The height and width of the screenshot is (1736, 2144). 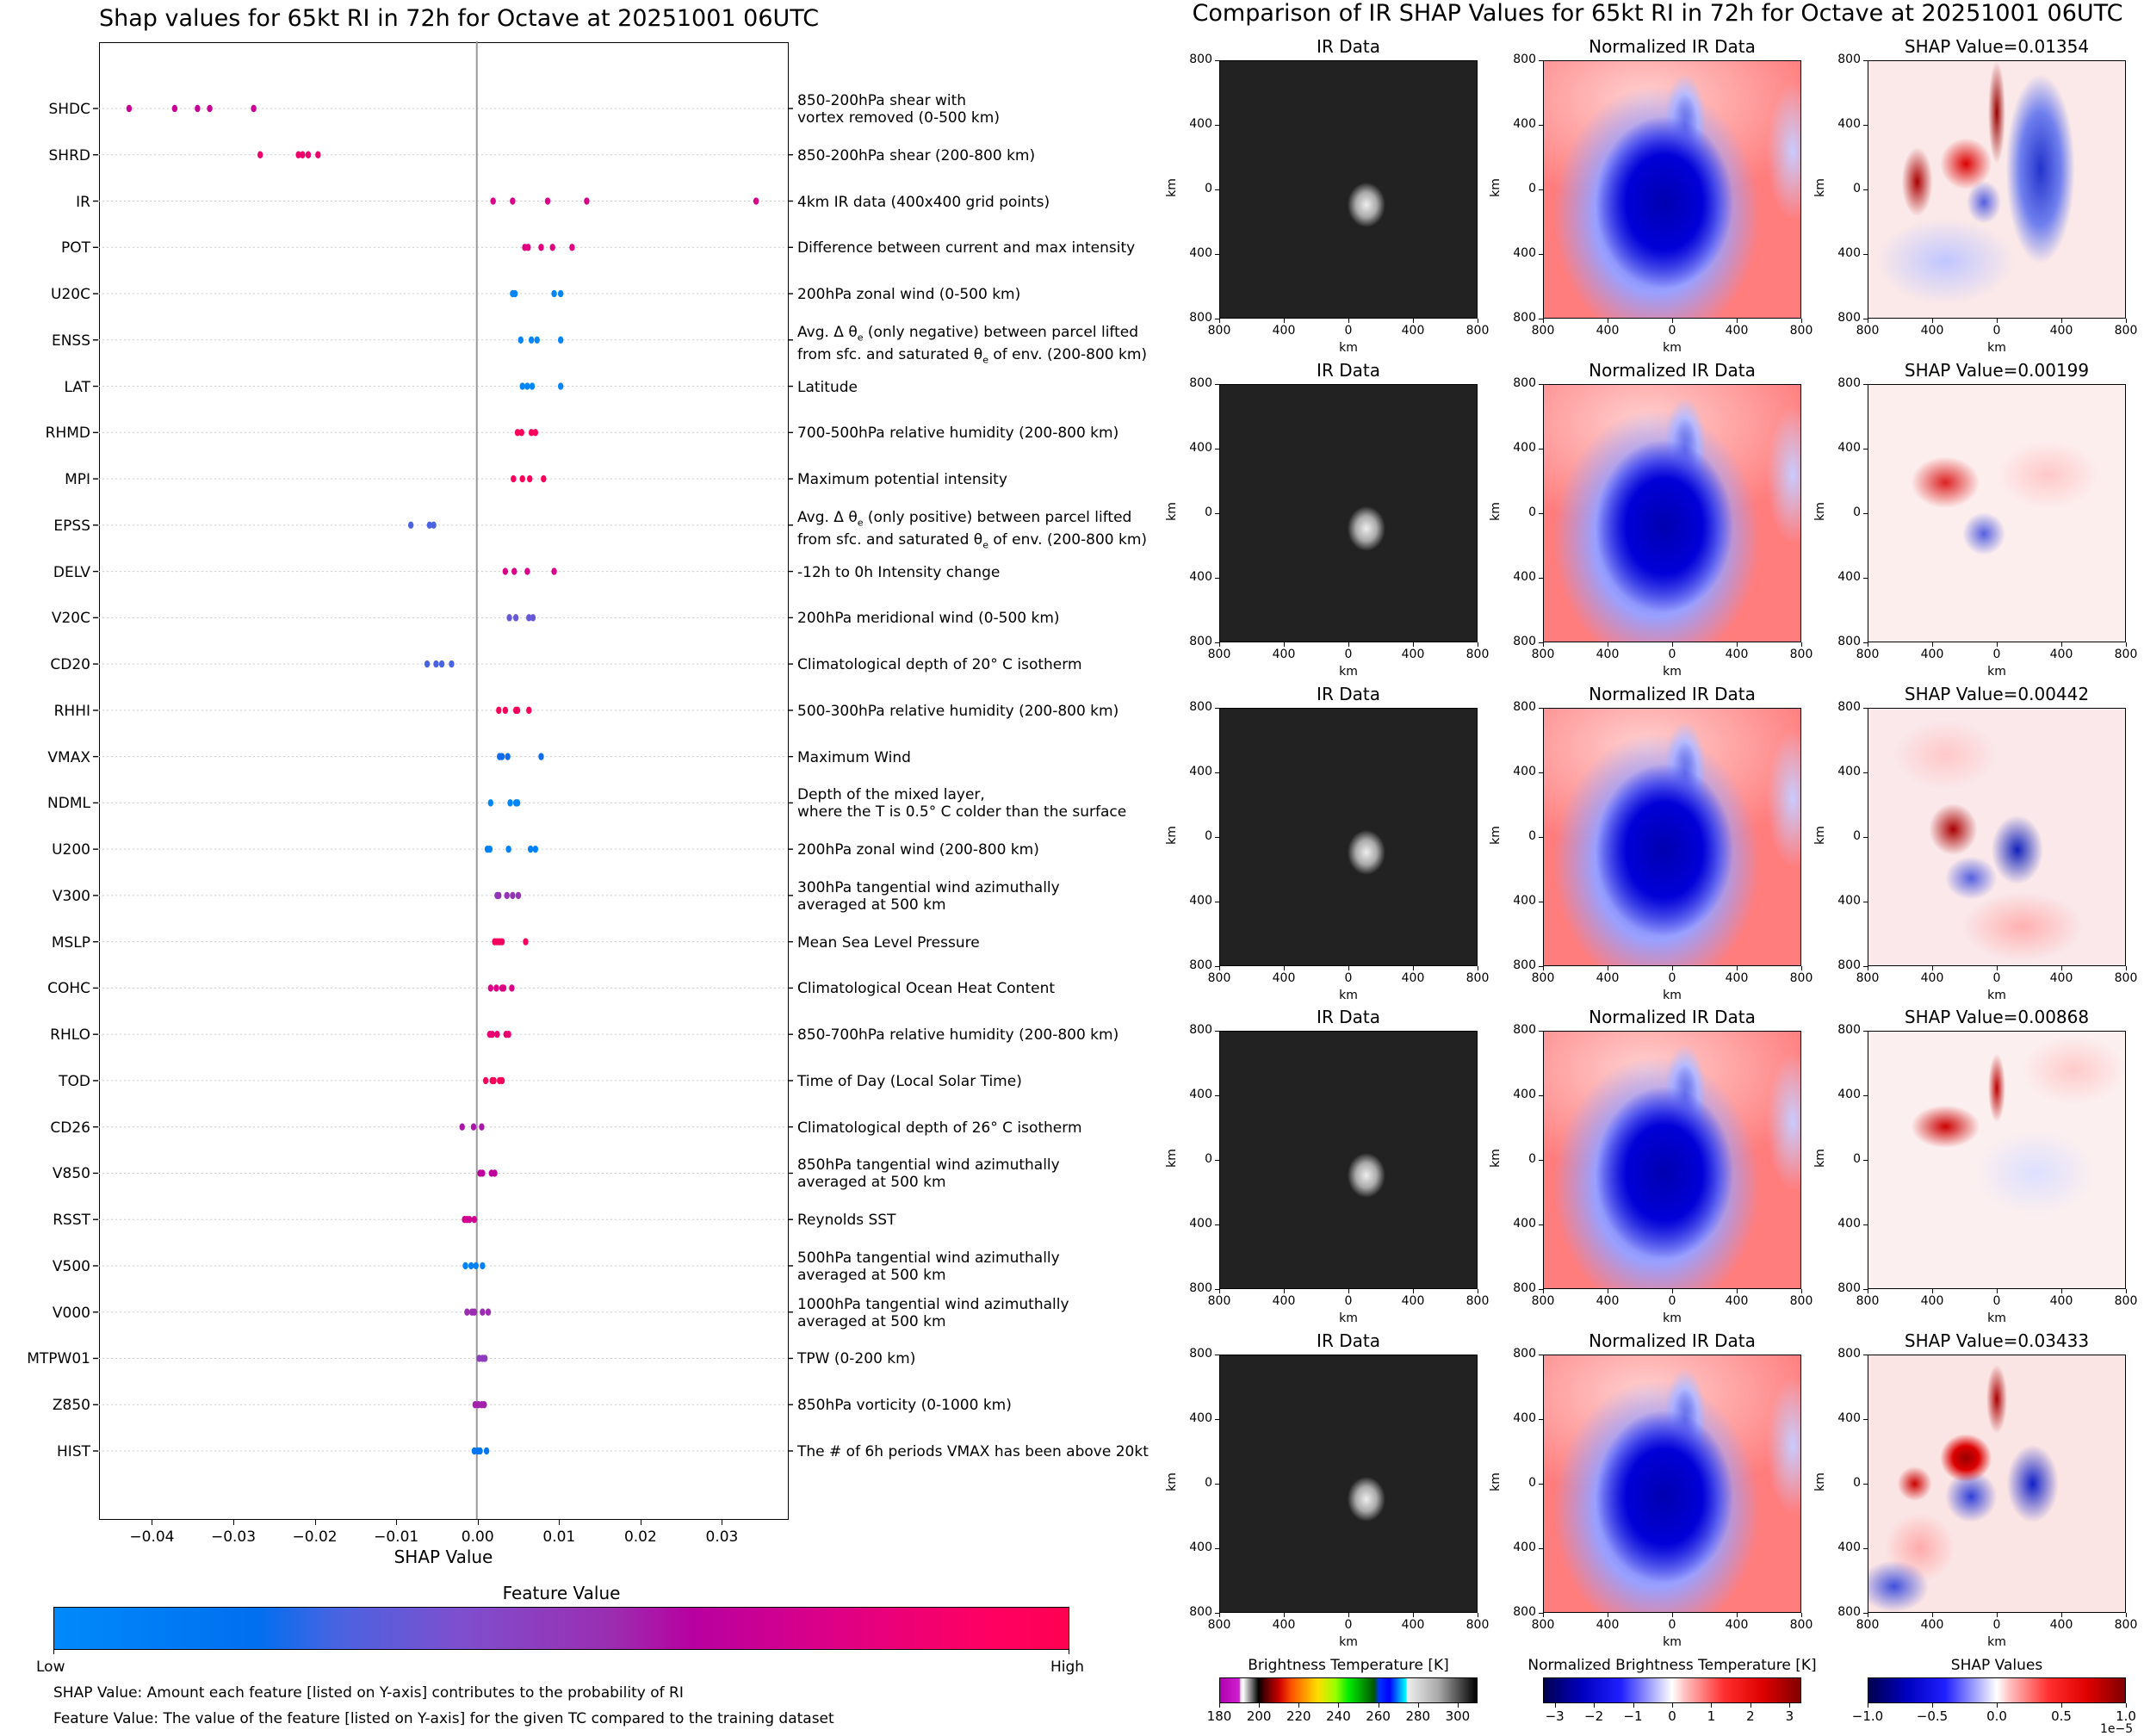 I want to click on y-axis-unit-label: km, so click(x=1495, y=836).